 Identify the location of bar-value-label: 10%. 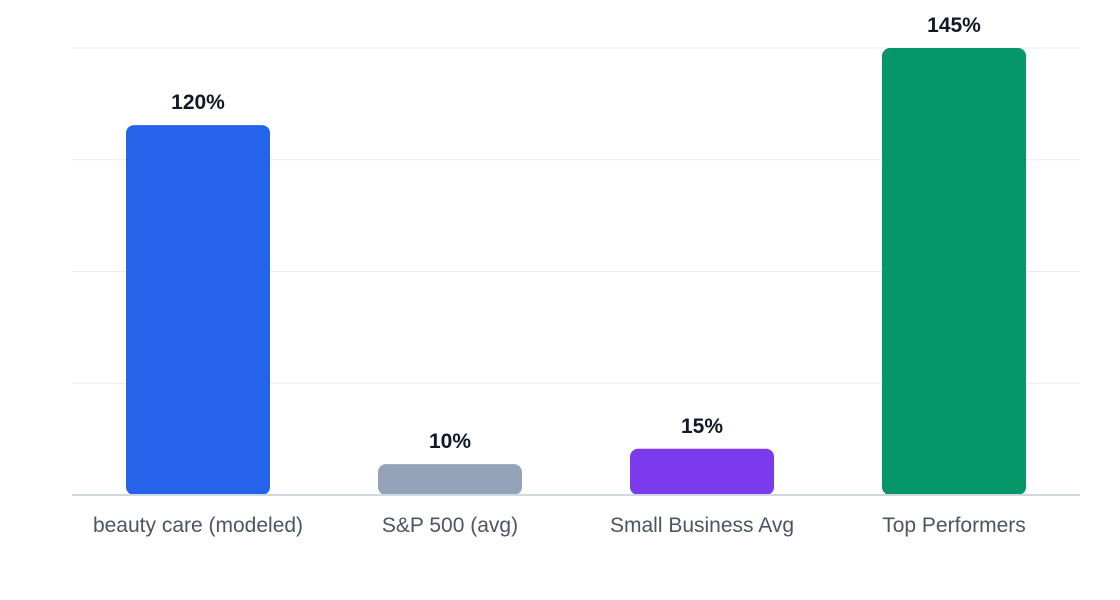
(450, 441).